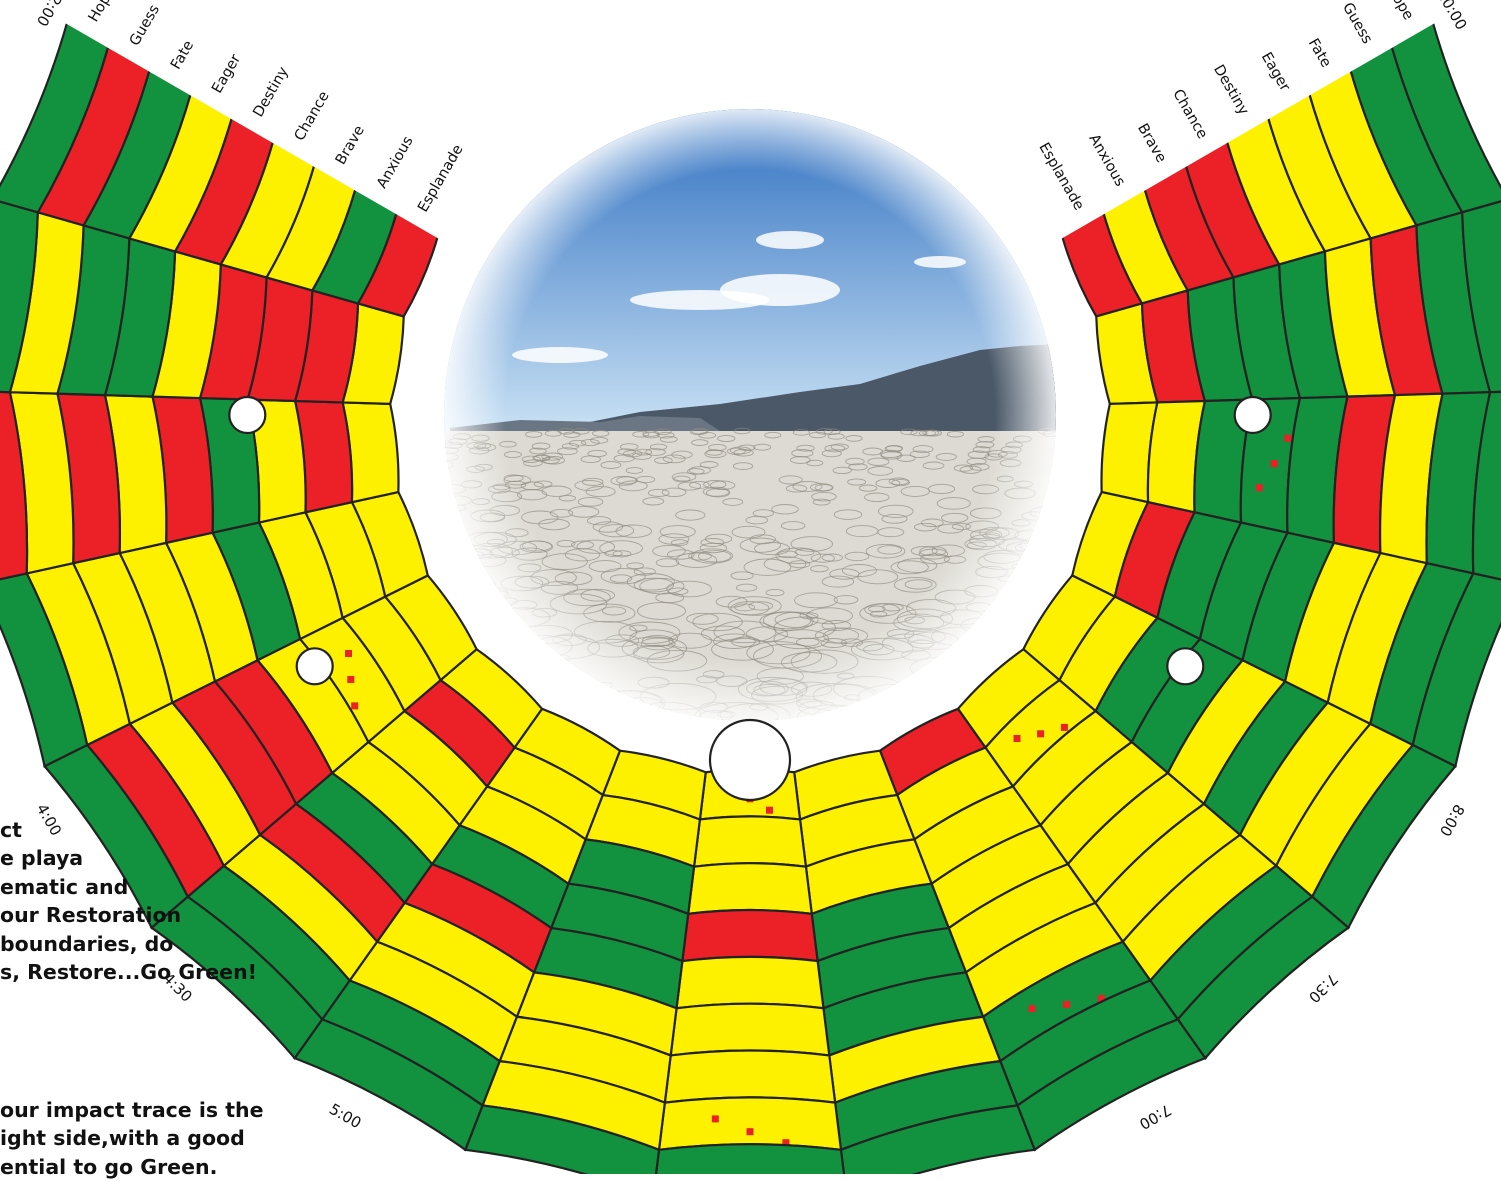 The height and width of the screenshot is (1181, 1501). Describe the element at coordinates (91, 915) in the screenshot. I see `note-line: our Restoration` at that location.